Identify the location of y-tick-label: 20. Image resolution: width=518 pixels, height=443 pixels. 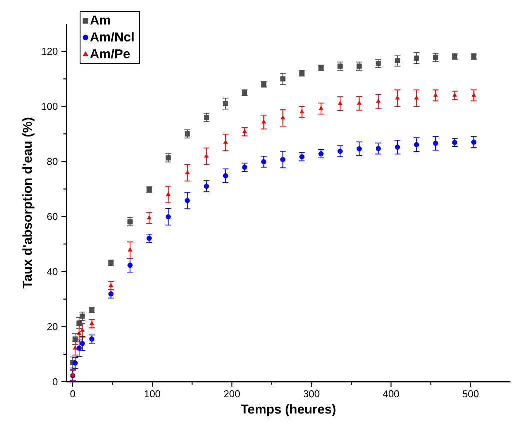
(53, 326).